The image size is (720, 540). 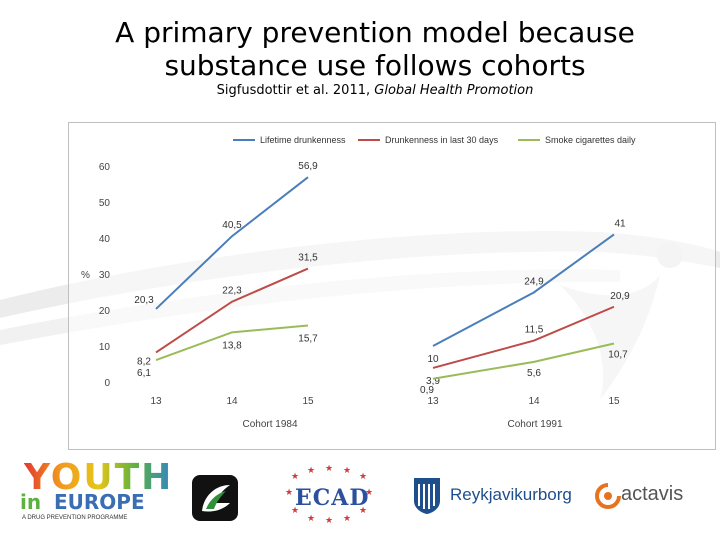 What do you see at coordinates (31, 502) in the screenshot?
I see `in-word: in` at bounding box center [31, 502].